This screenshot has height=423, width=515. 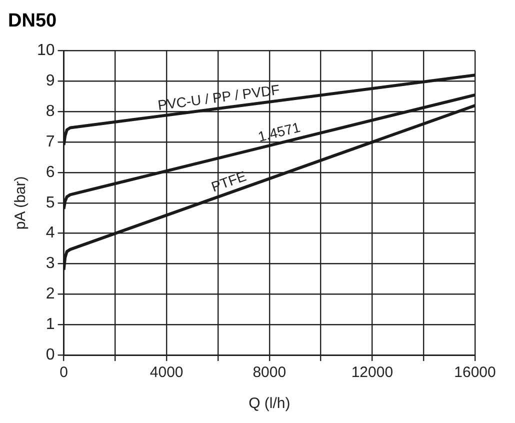 I want to click on x-tick-label: 8000, so click(x=269, y=373).